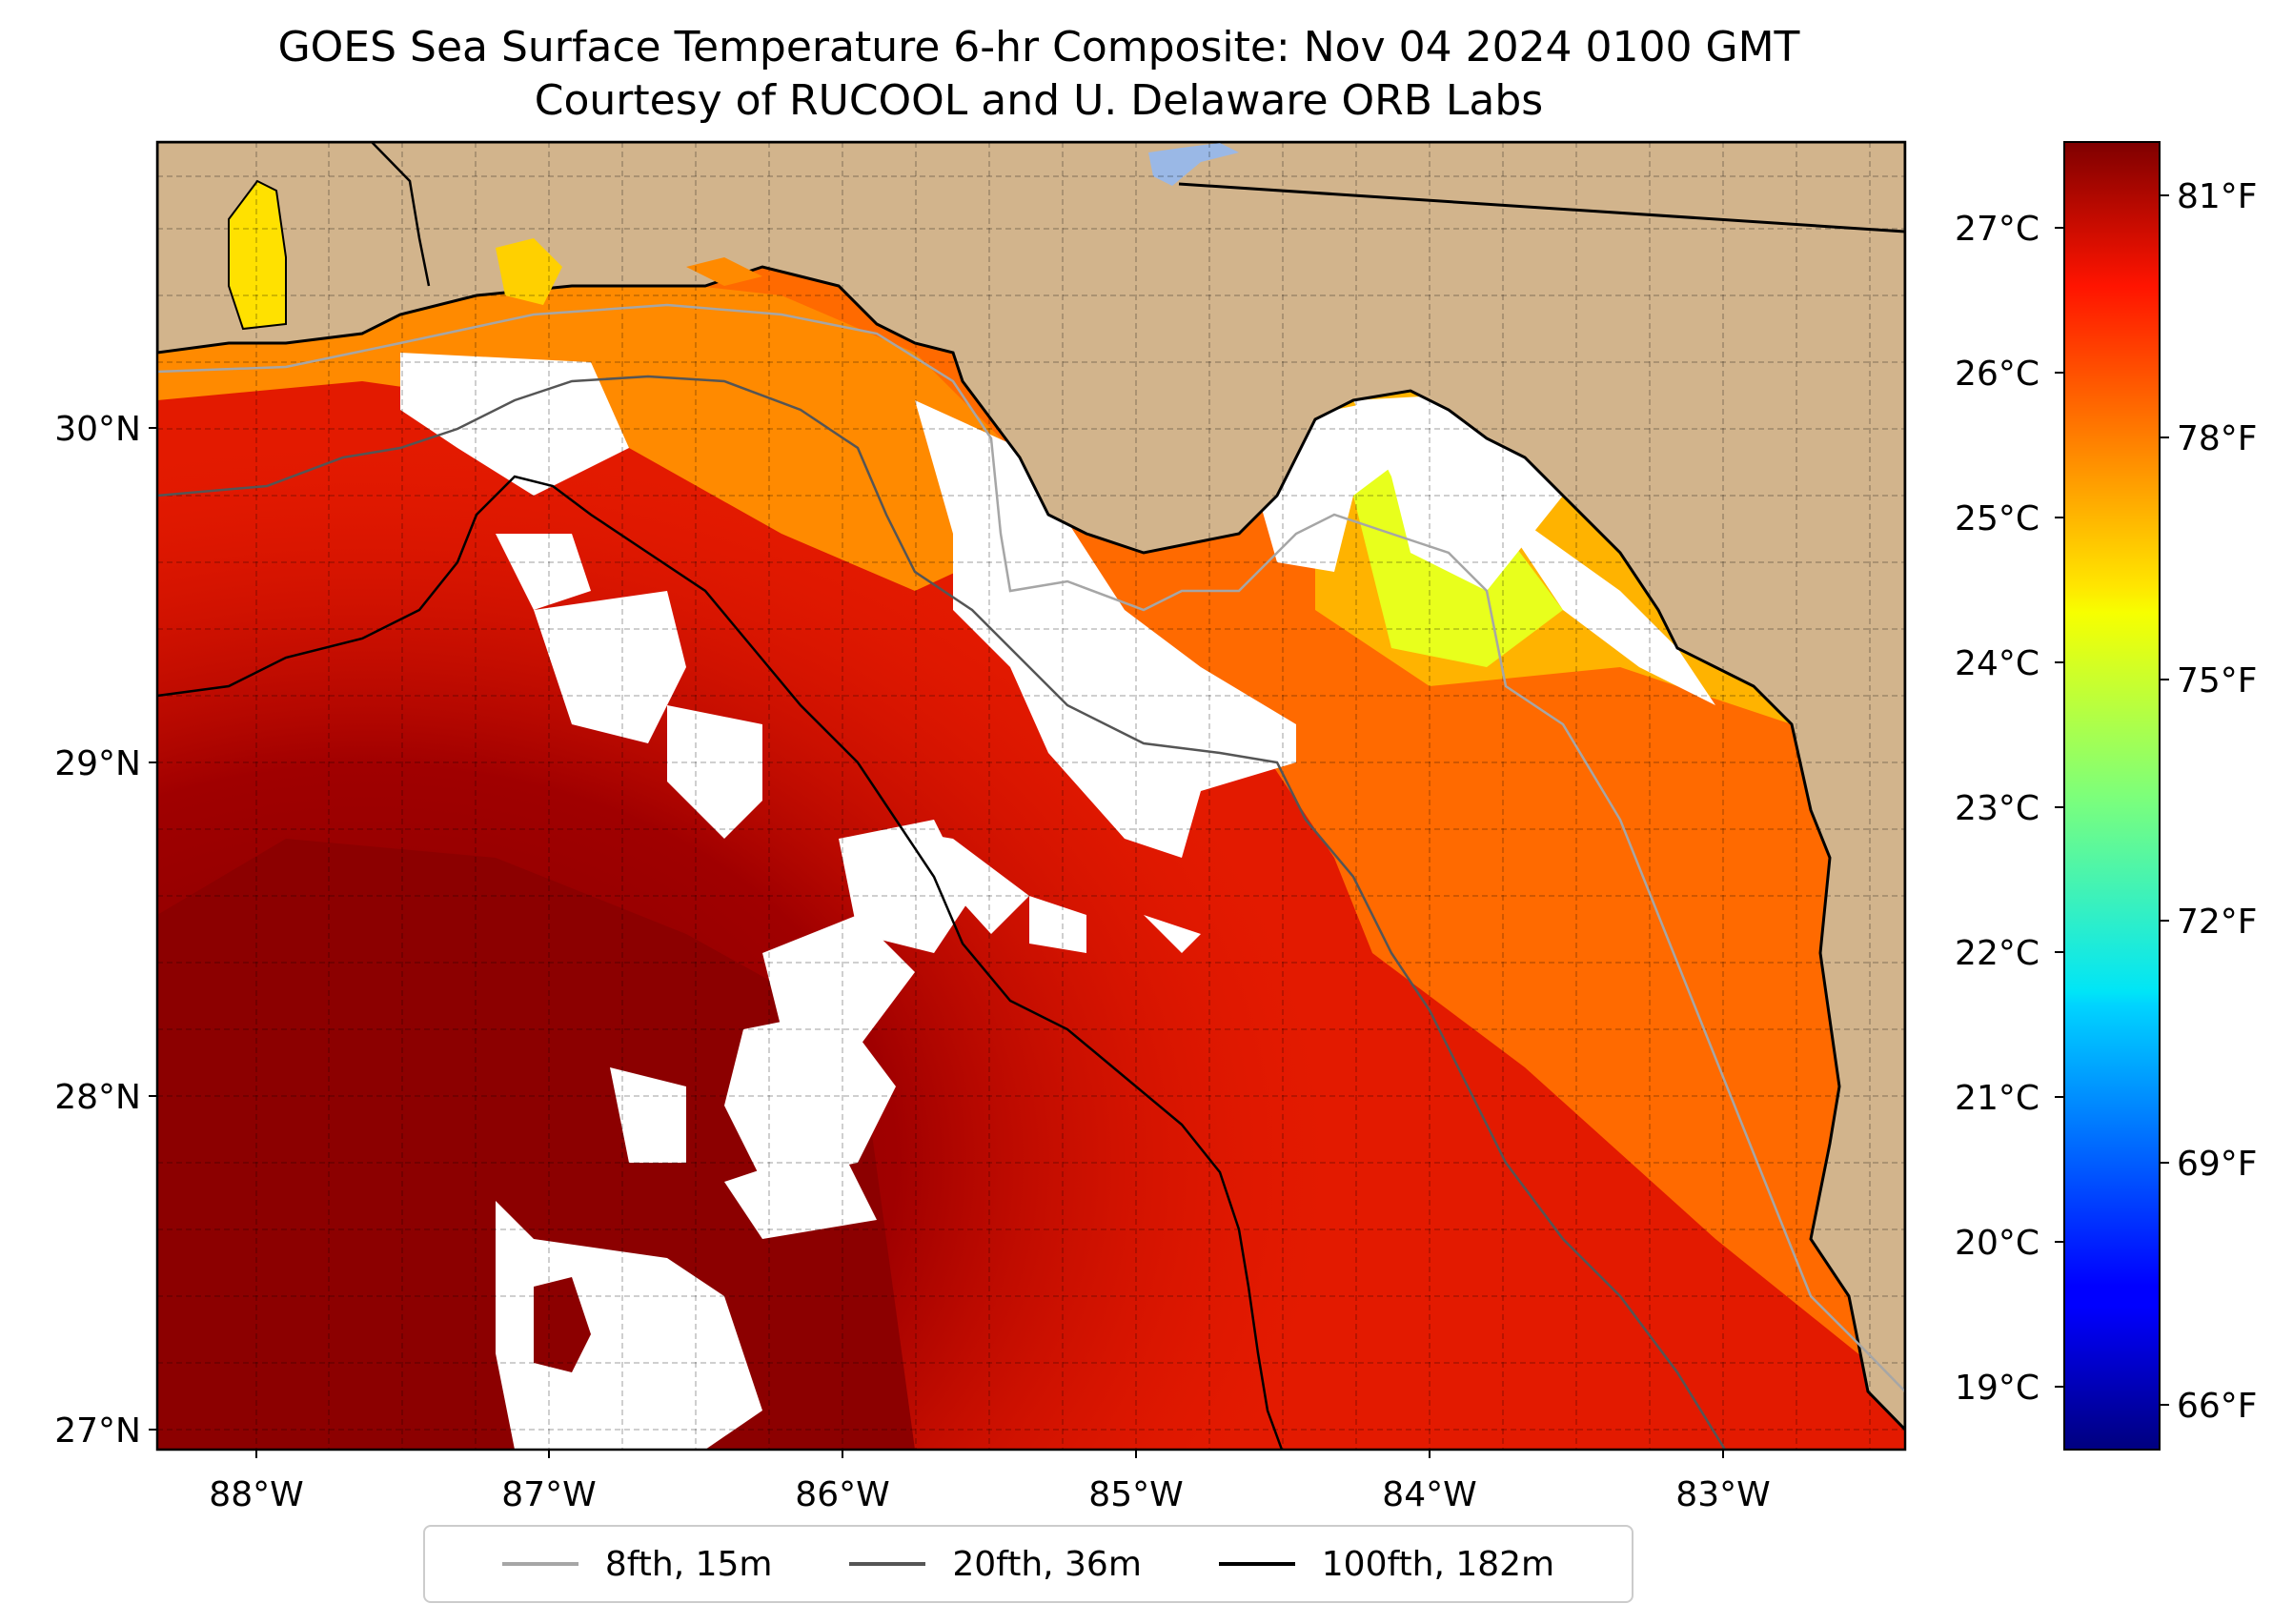  Describe the element at coordinates (1997, 1388) in the screenshot. I see `celsius-tick-label: 19°C` at that location.